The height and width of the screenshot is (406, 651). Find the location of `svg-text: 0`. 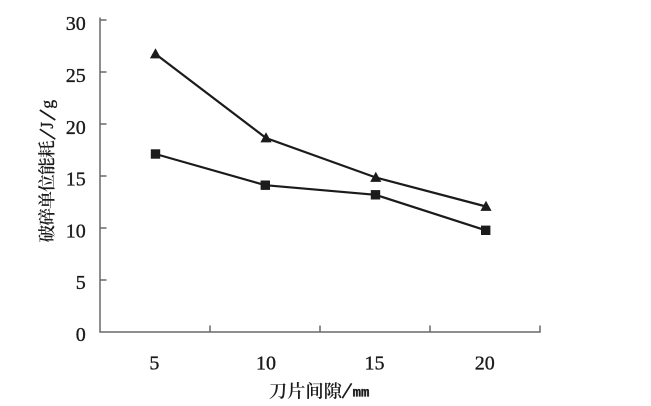

svg-text: 0 is located at coordinates (81, 335).